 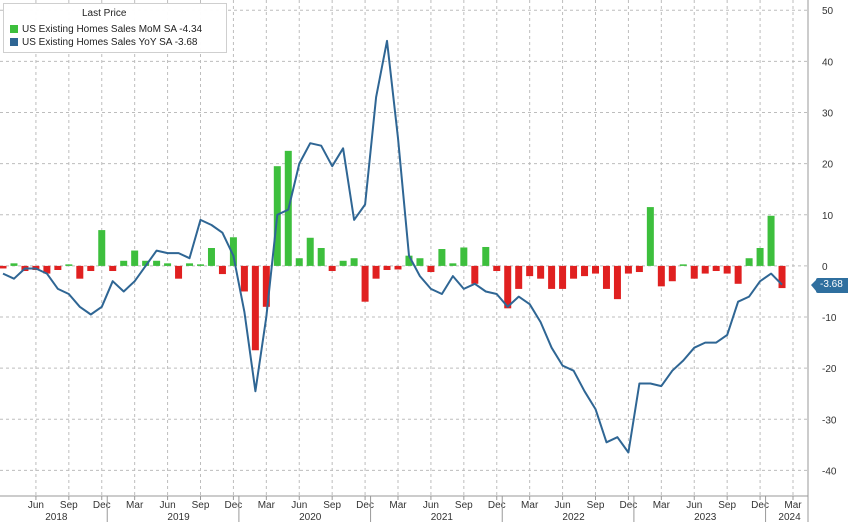 What do you see at coordinates (442, 517) in the screenshot?
I see `x-year-label: 2021` at bounding box center [442, 517].